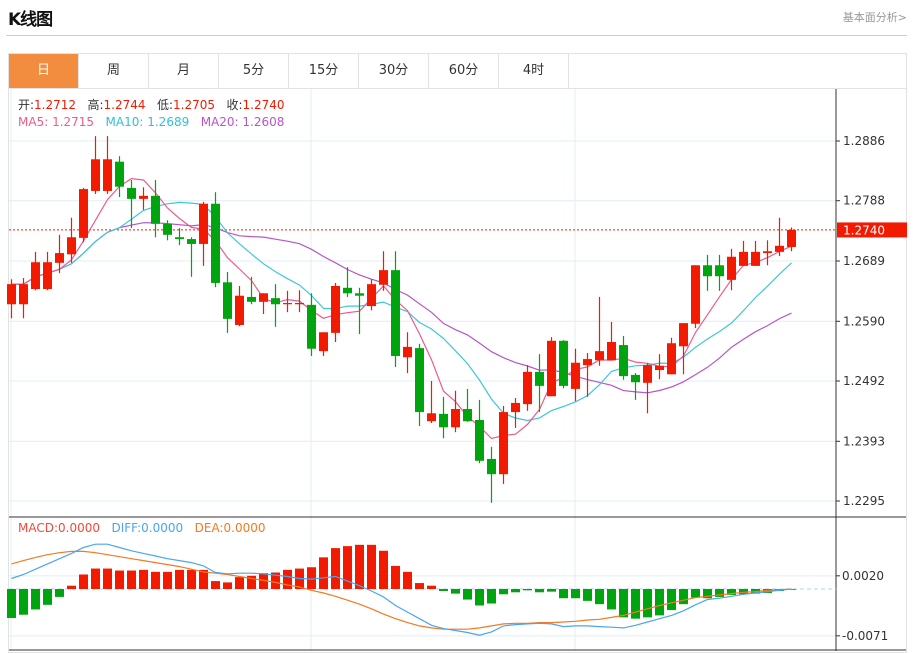  Describe the element at coordinates (44, 71) in the screenshot. I see `tab-day: 日` at that location.